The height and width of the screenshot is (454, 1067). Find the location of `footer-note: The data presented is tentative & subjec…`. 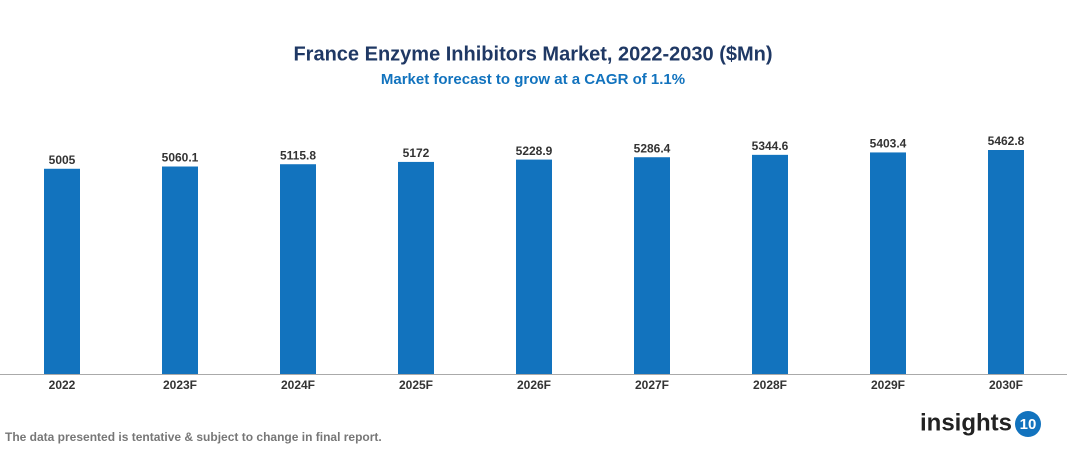

footer-note: The data presented is tentative & subjec… is located at coordinates (193, 437).